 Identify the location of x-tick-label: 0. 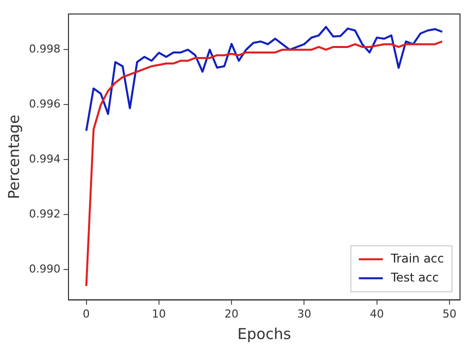
(86, 313).